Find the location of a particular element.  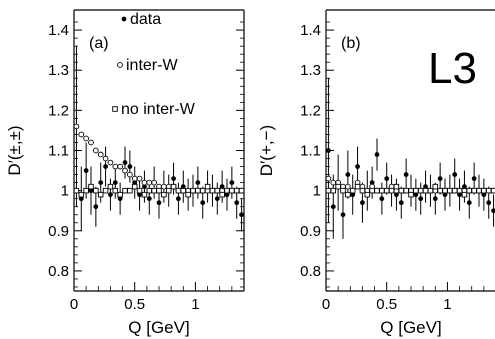

y-tick-label: 1 is located at coordinates (65, 191).